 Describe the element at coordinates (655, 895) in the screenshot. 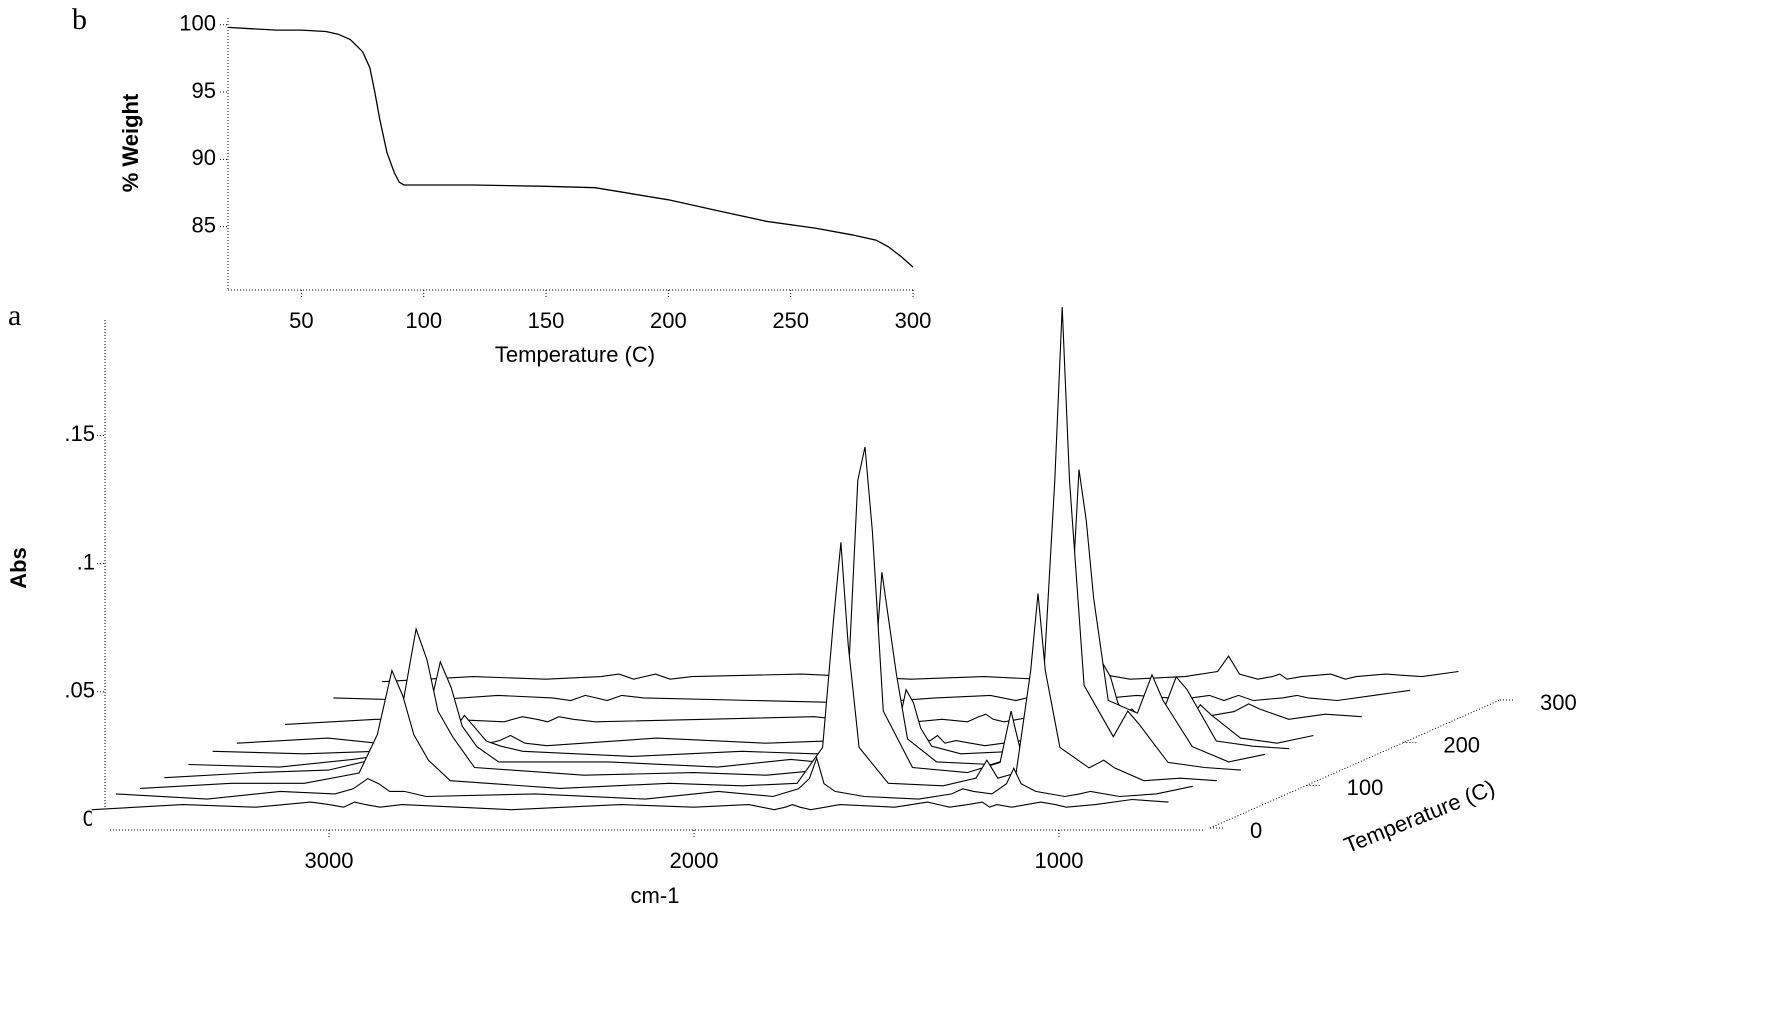

I see `x-axis-title: cm-1` at that location.